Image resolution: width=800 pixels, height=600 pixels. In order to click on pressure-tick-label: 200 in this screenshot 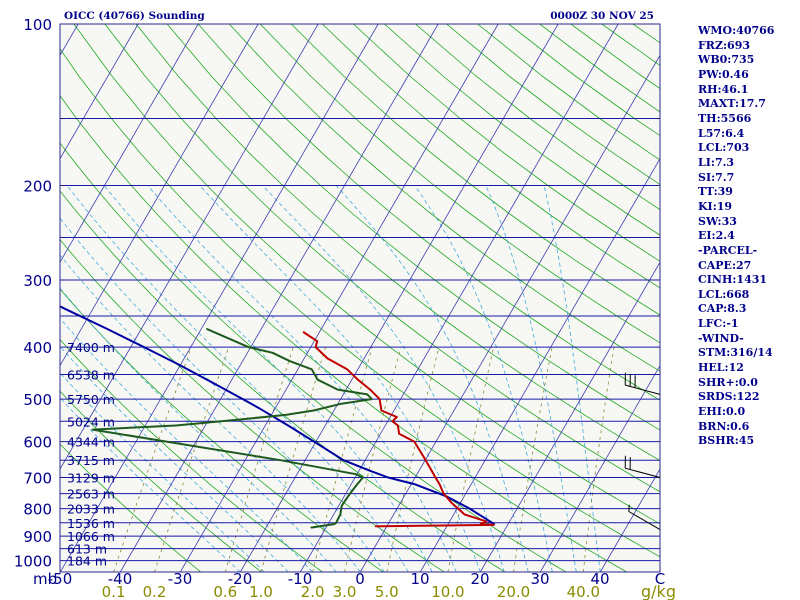, I will do `click(37, 187)`.